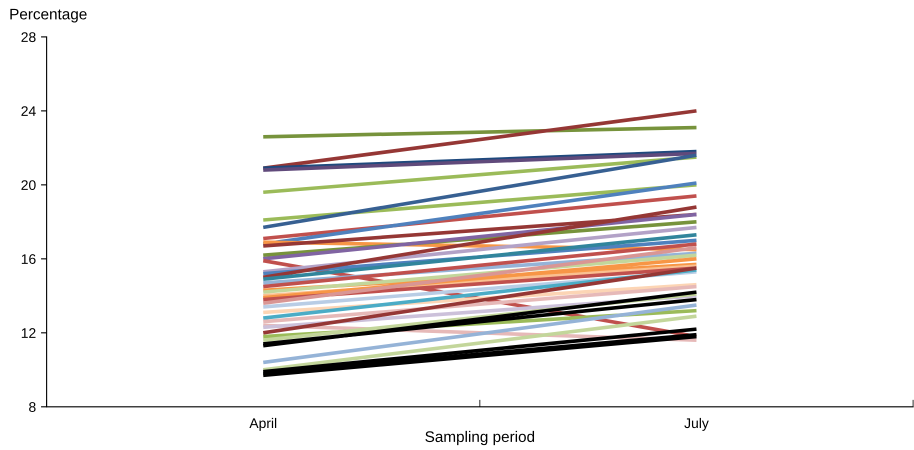 The image size is (914, 450). I want to click on x-axis-title: Sampling period, so click(479, 438).